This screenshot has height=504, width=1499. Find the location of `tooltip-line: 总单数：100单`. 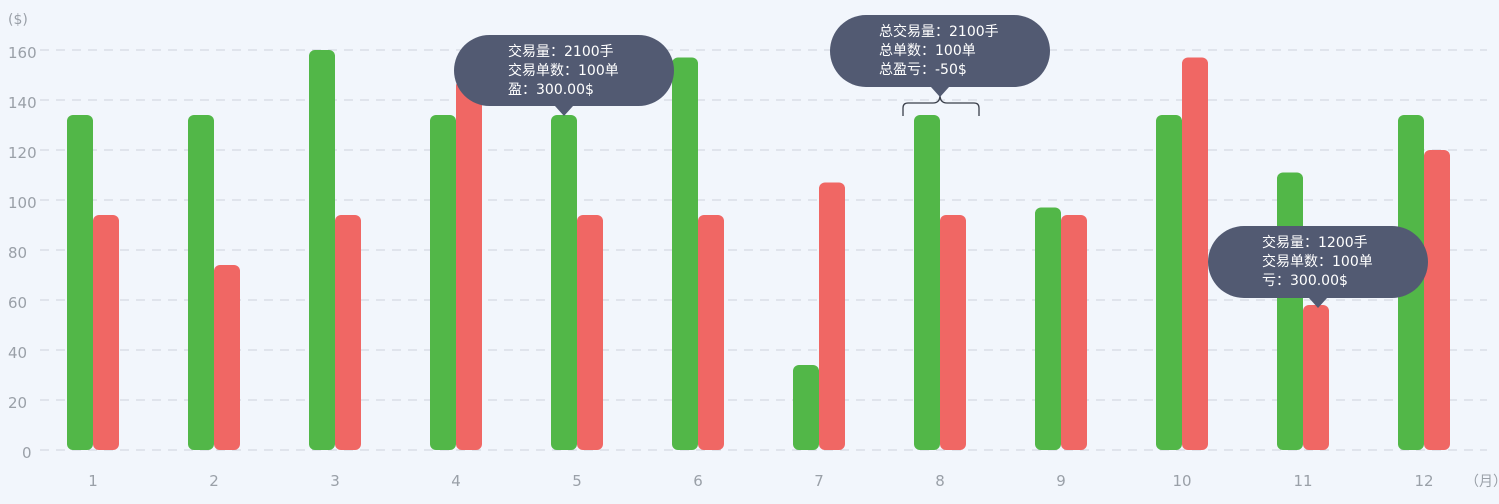

tooltip-line: 总单数：100单 is located at coordinates (927, 51).